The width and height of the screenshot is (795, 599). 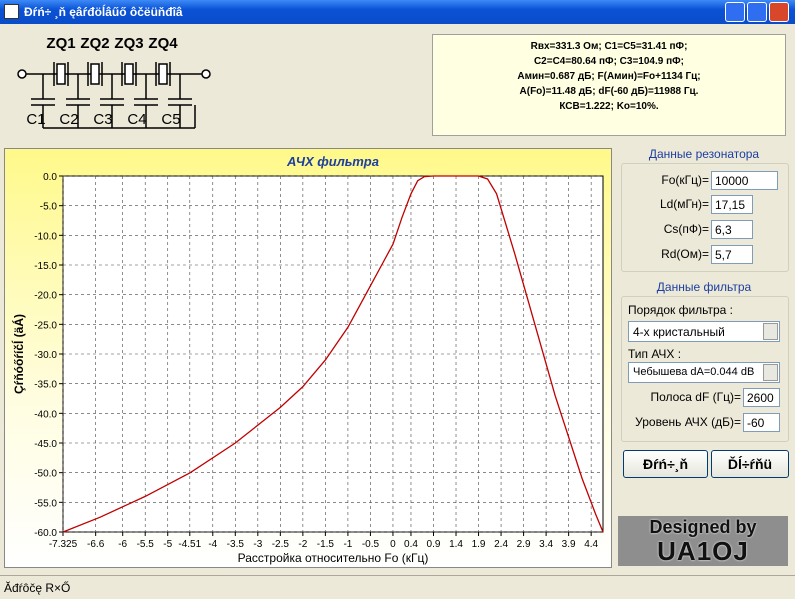 I want to click on x-tick-label: 1.9, so click(x=479, y=544).